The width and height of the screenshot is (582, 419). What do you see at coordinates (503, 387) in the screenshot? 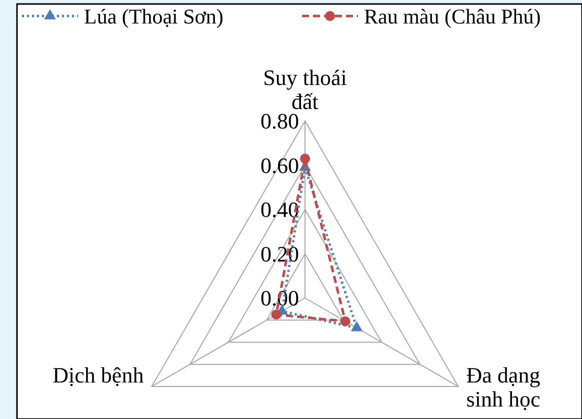
I see `spoke-label: Đa dạng sinh học` at bounding box center [503, 387].